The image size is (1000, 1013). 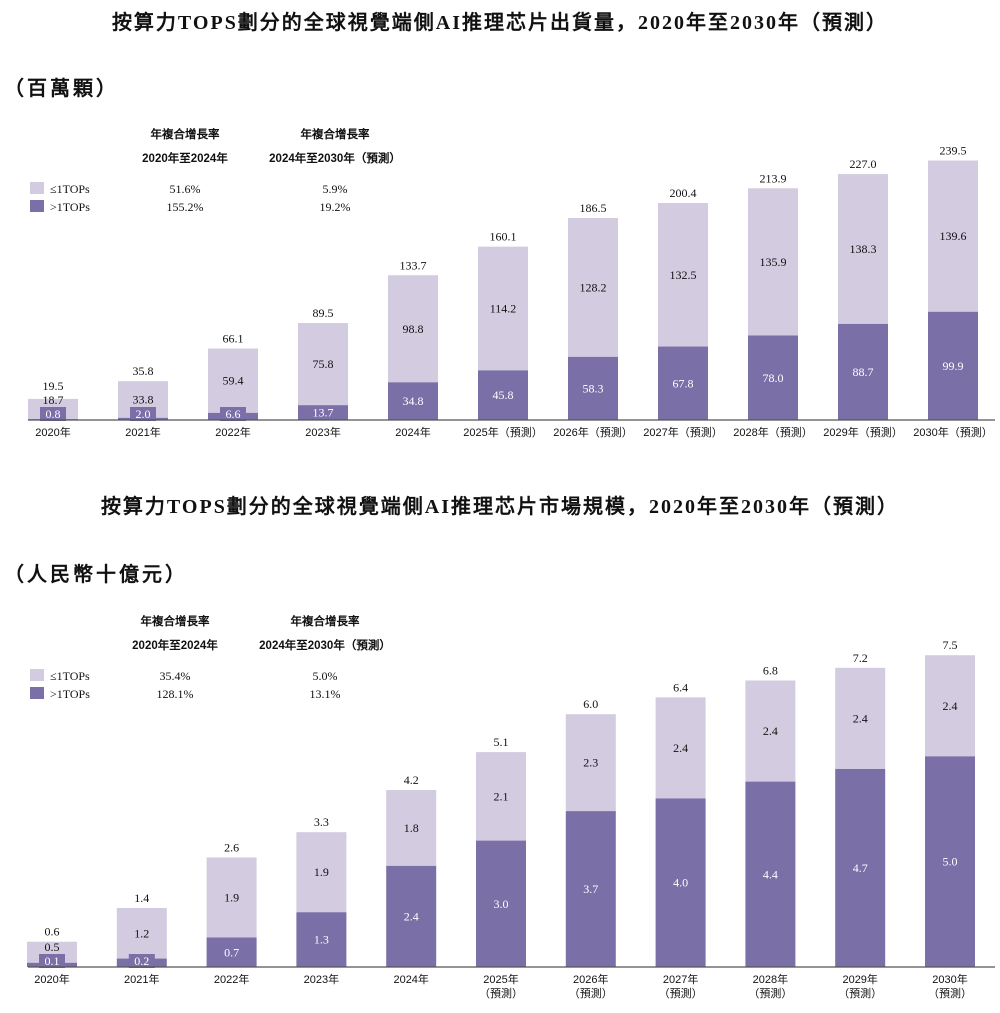 I want to click on value-label-le1: 135.9, so click(x=773, y=262).